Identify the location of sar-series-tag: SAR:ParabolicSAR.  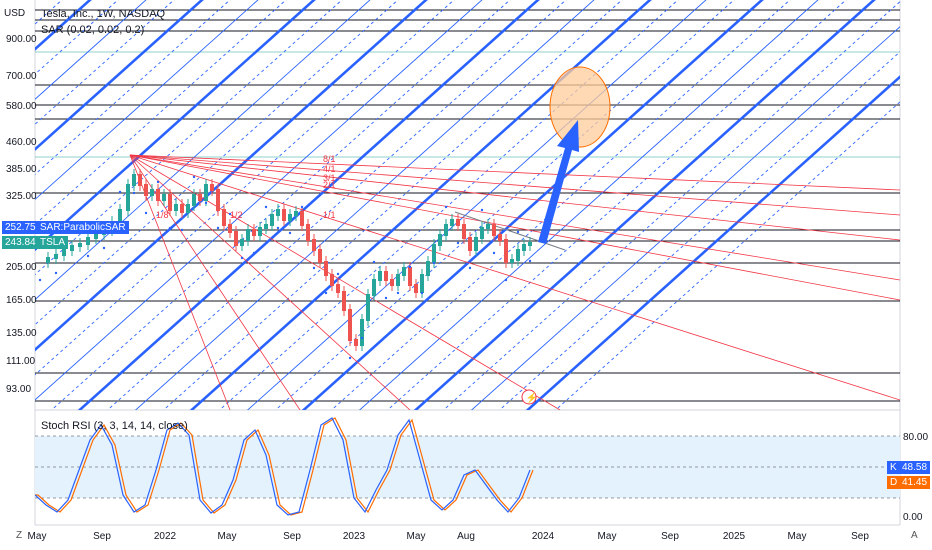
(83, 227).